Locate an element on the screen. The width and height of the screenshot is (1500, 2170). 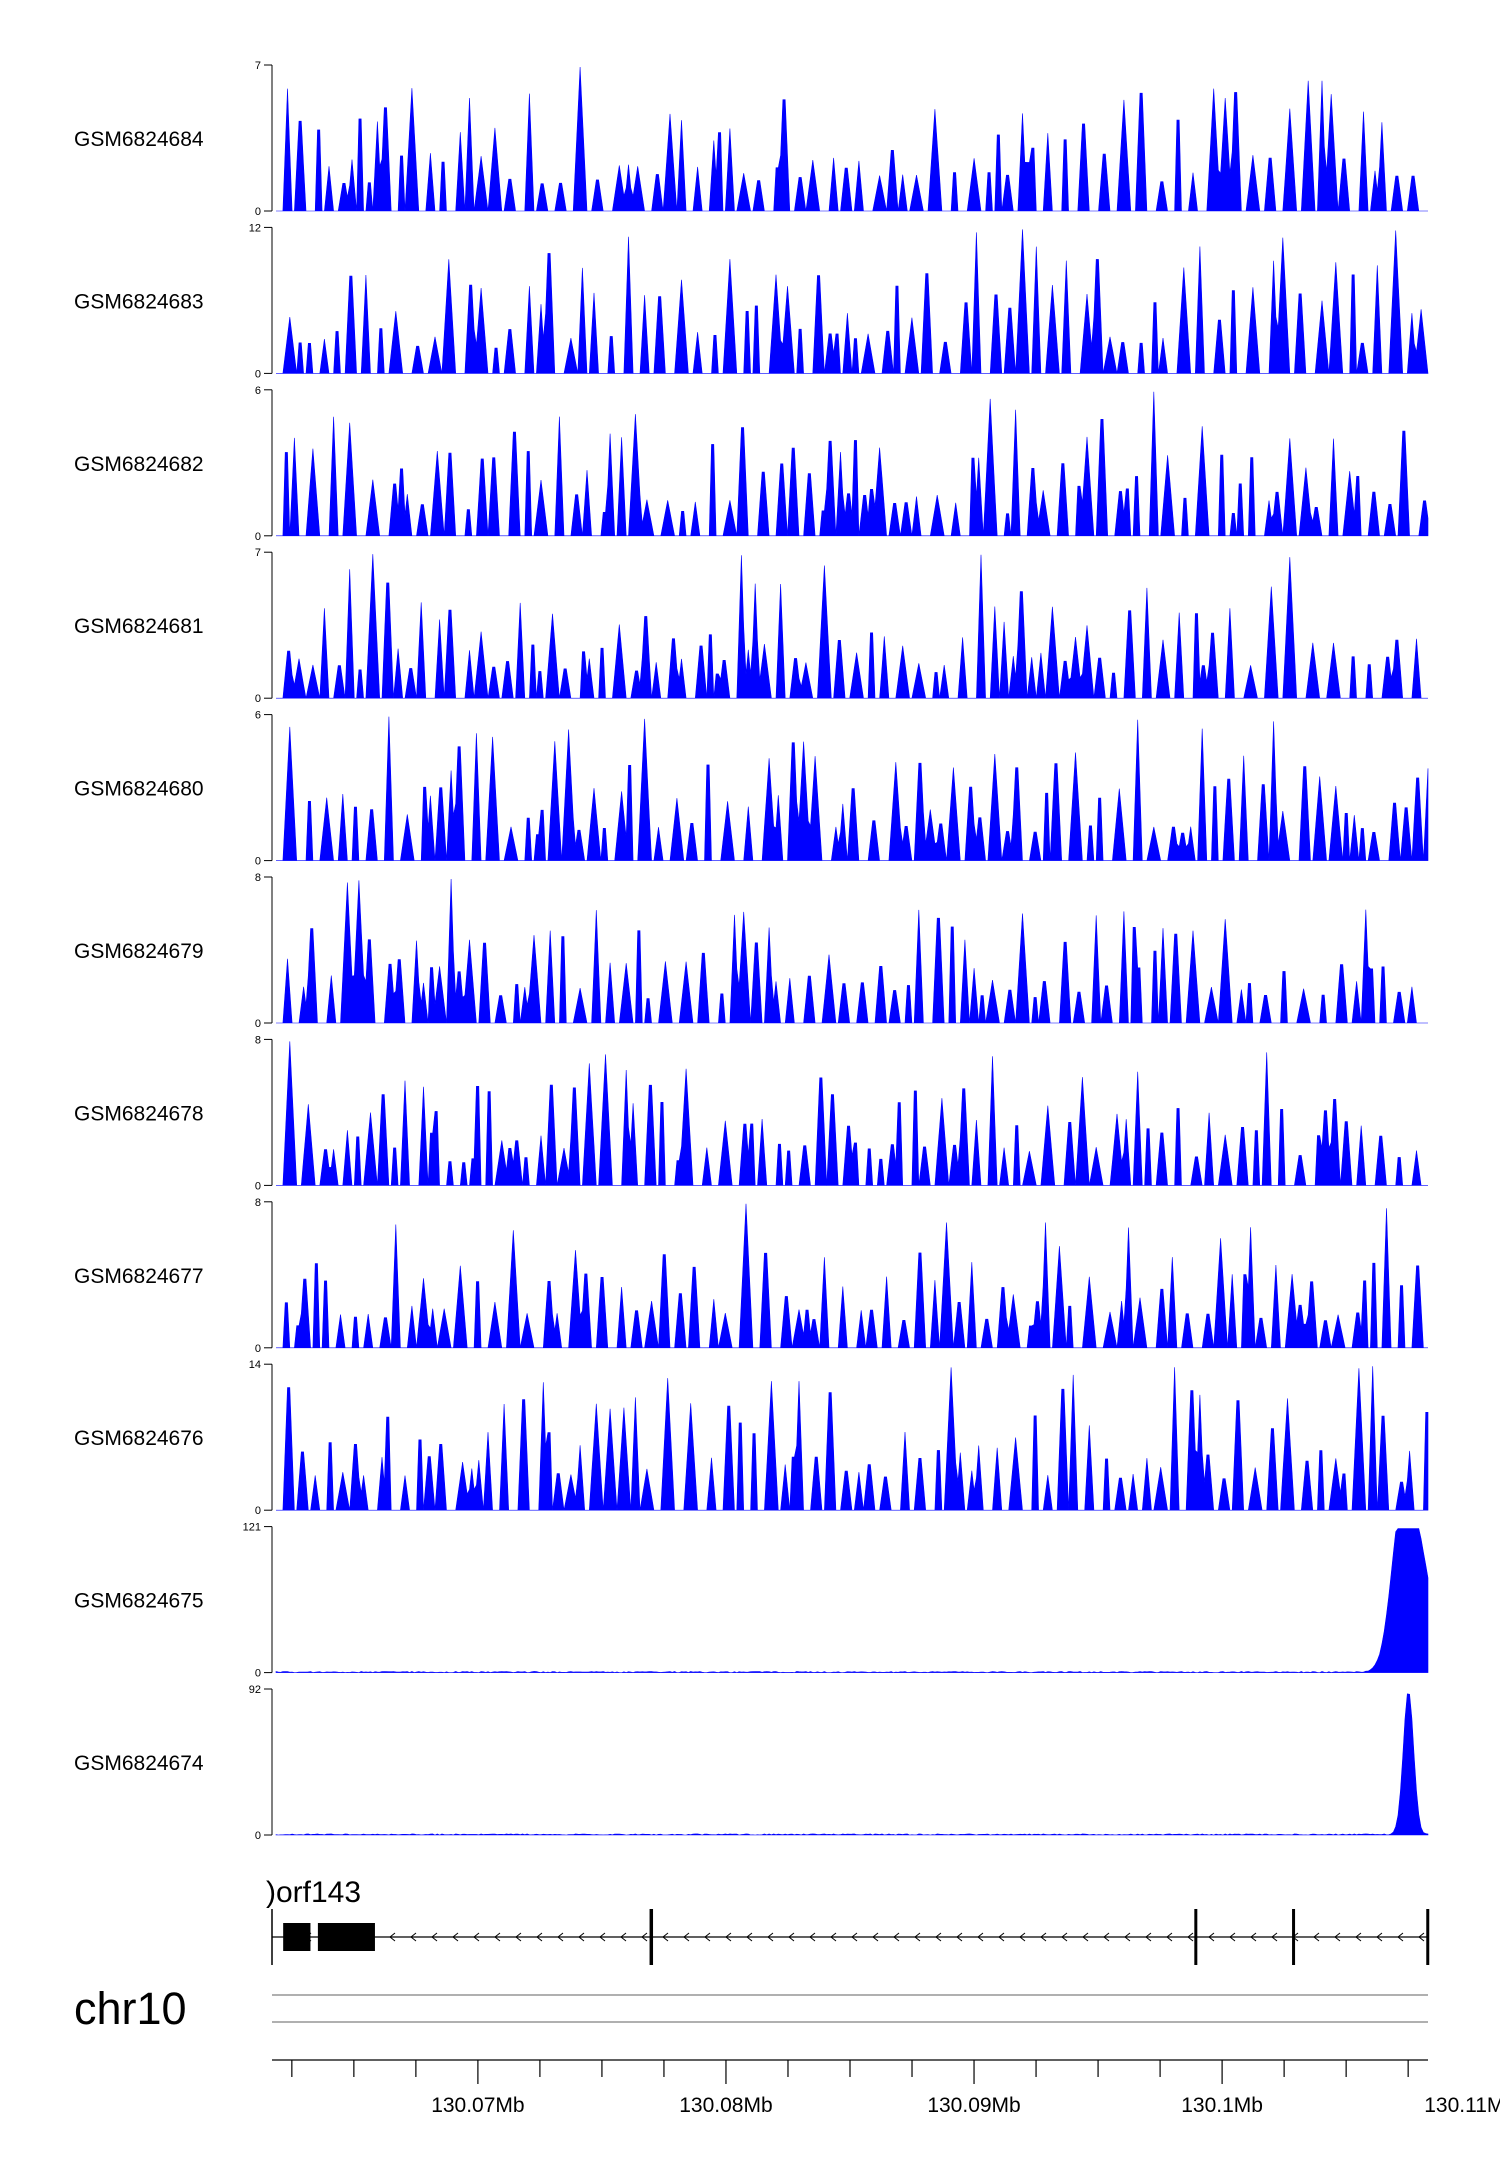
track-label: GSM6824678 is located at coordinates (139, 1113).